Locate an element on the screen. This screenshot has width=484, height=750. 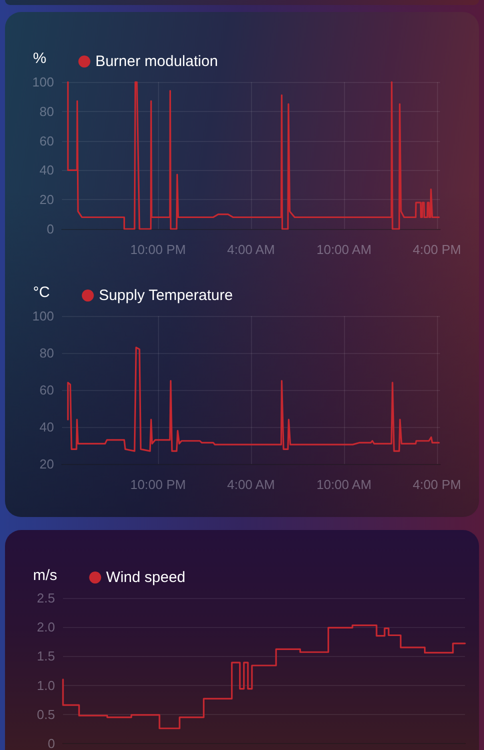
y-axis-title: °C is located at coordinates (41, 292).